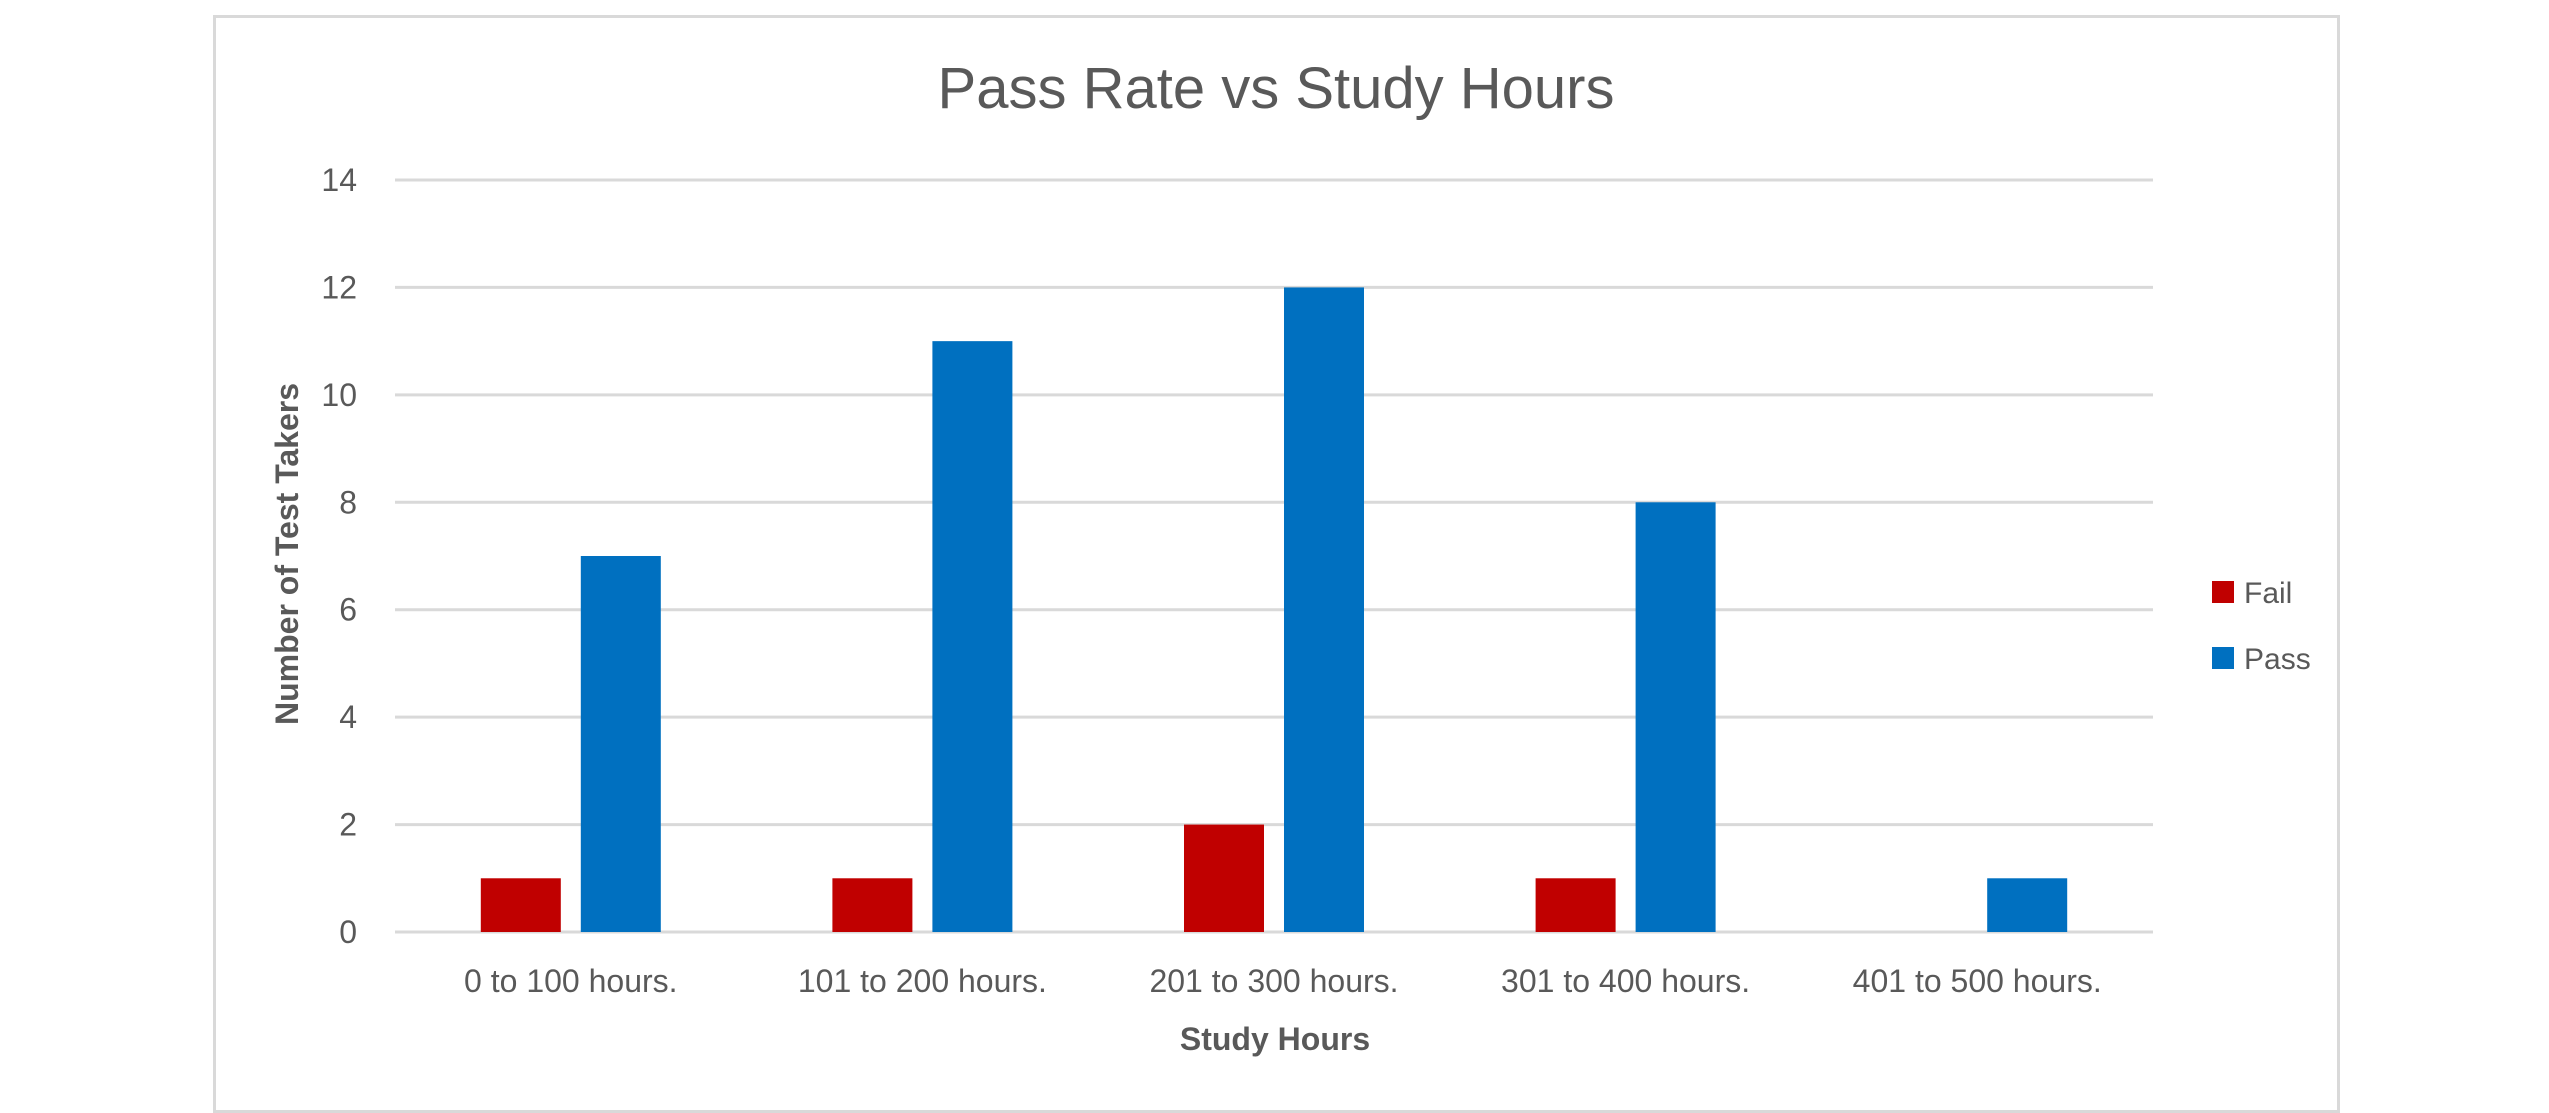 This screenshot has width=2549, height=1113. Describe the element at coordinates (1625, 981) in the screenshot. I see `x-tick-label: 301 to 400 hours.` at that location.